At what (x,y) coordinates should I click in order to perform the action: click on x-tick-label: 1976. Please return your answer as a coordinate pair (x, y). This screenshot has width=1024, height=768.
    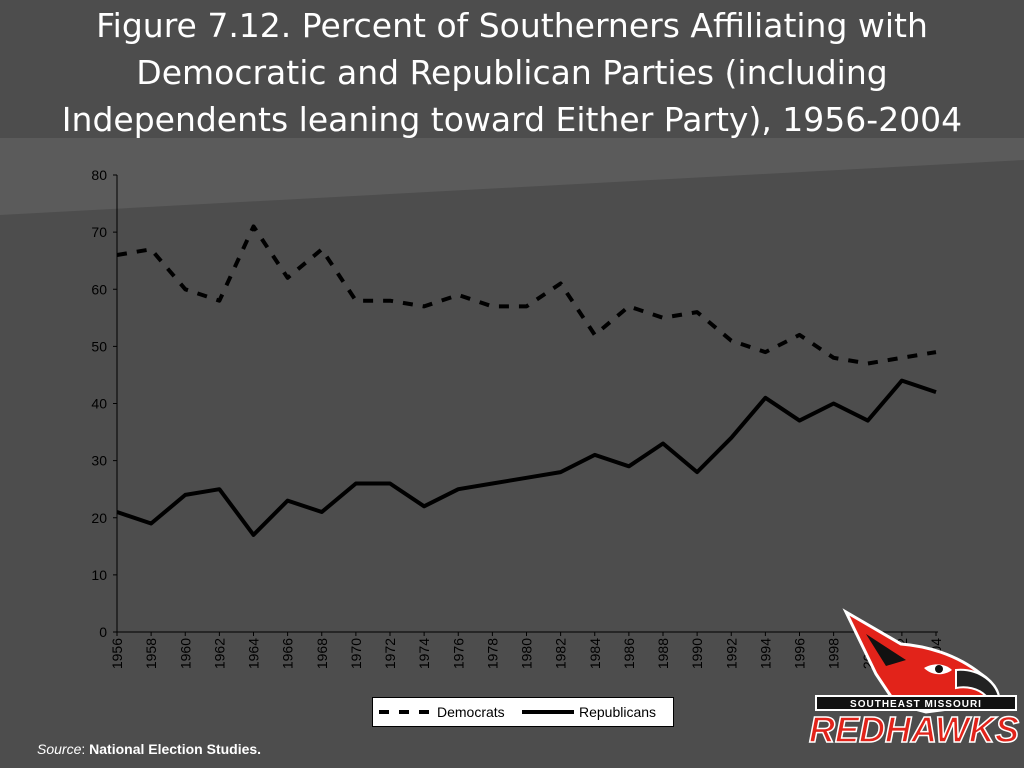
    Looking at the image, I should click on (458, 653).